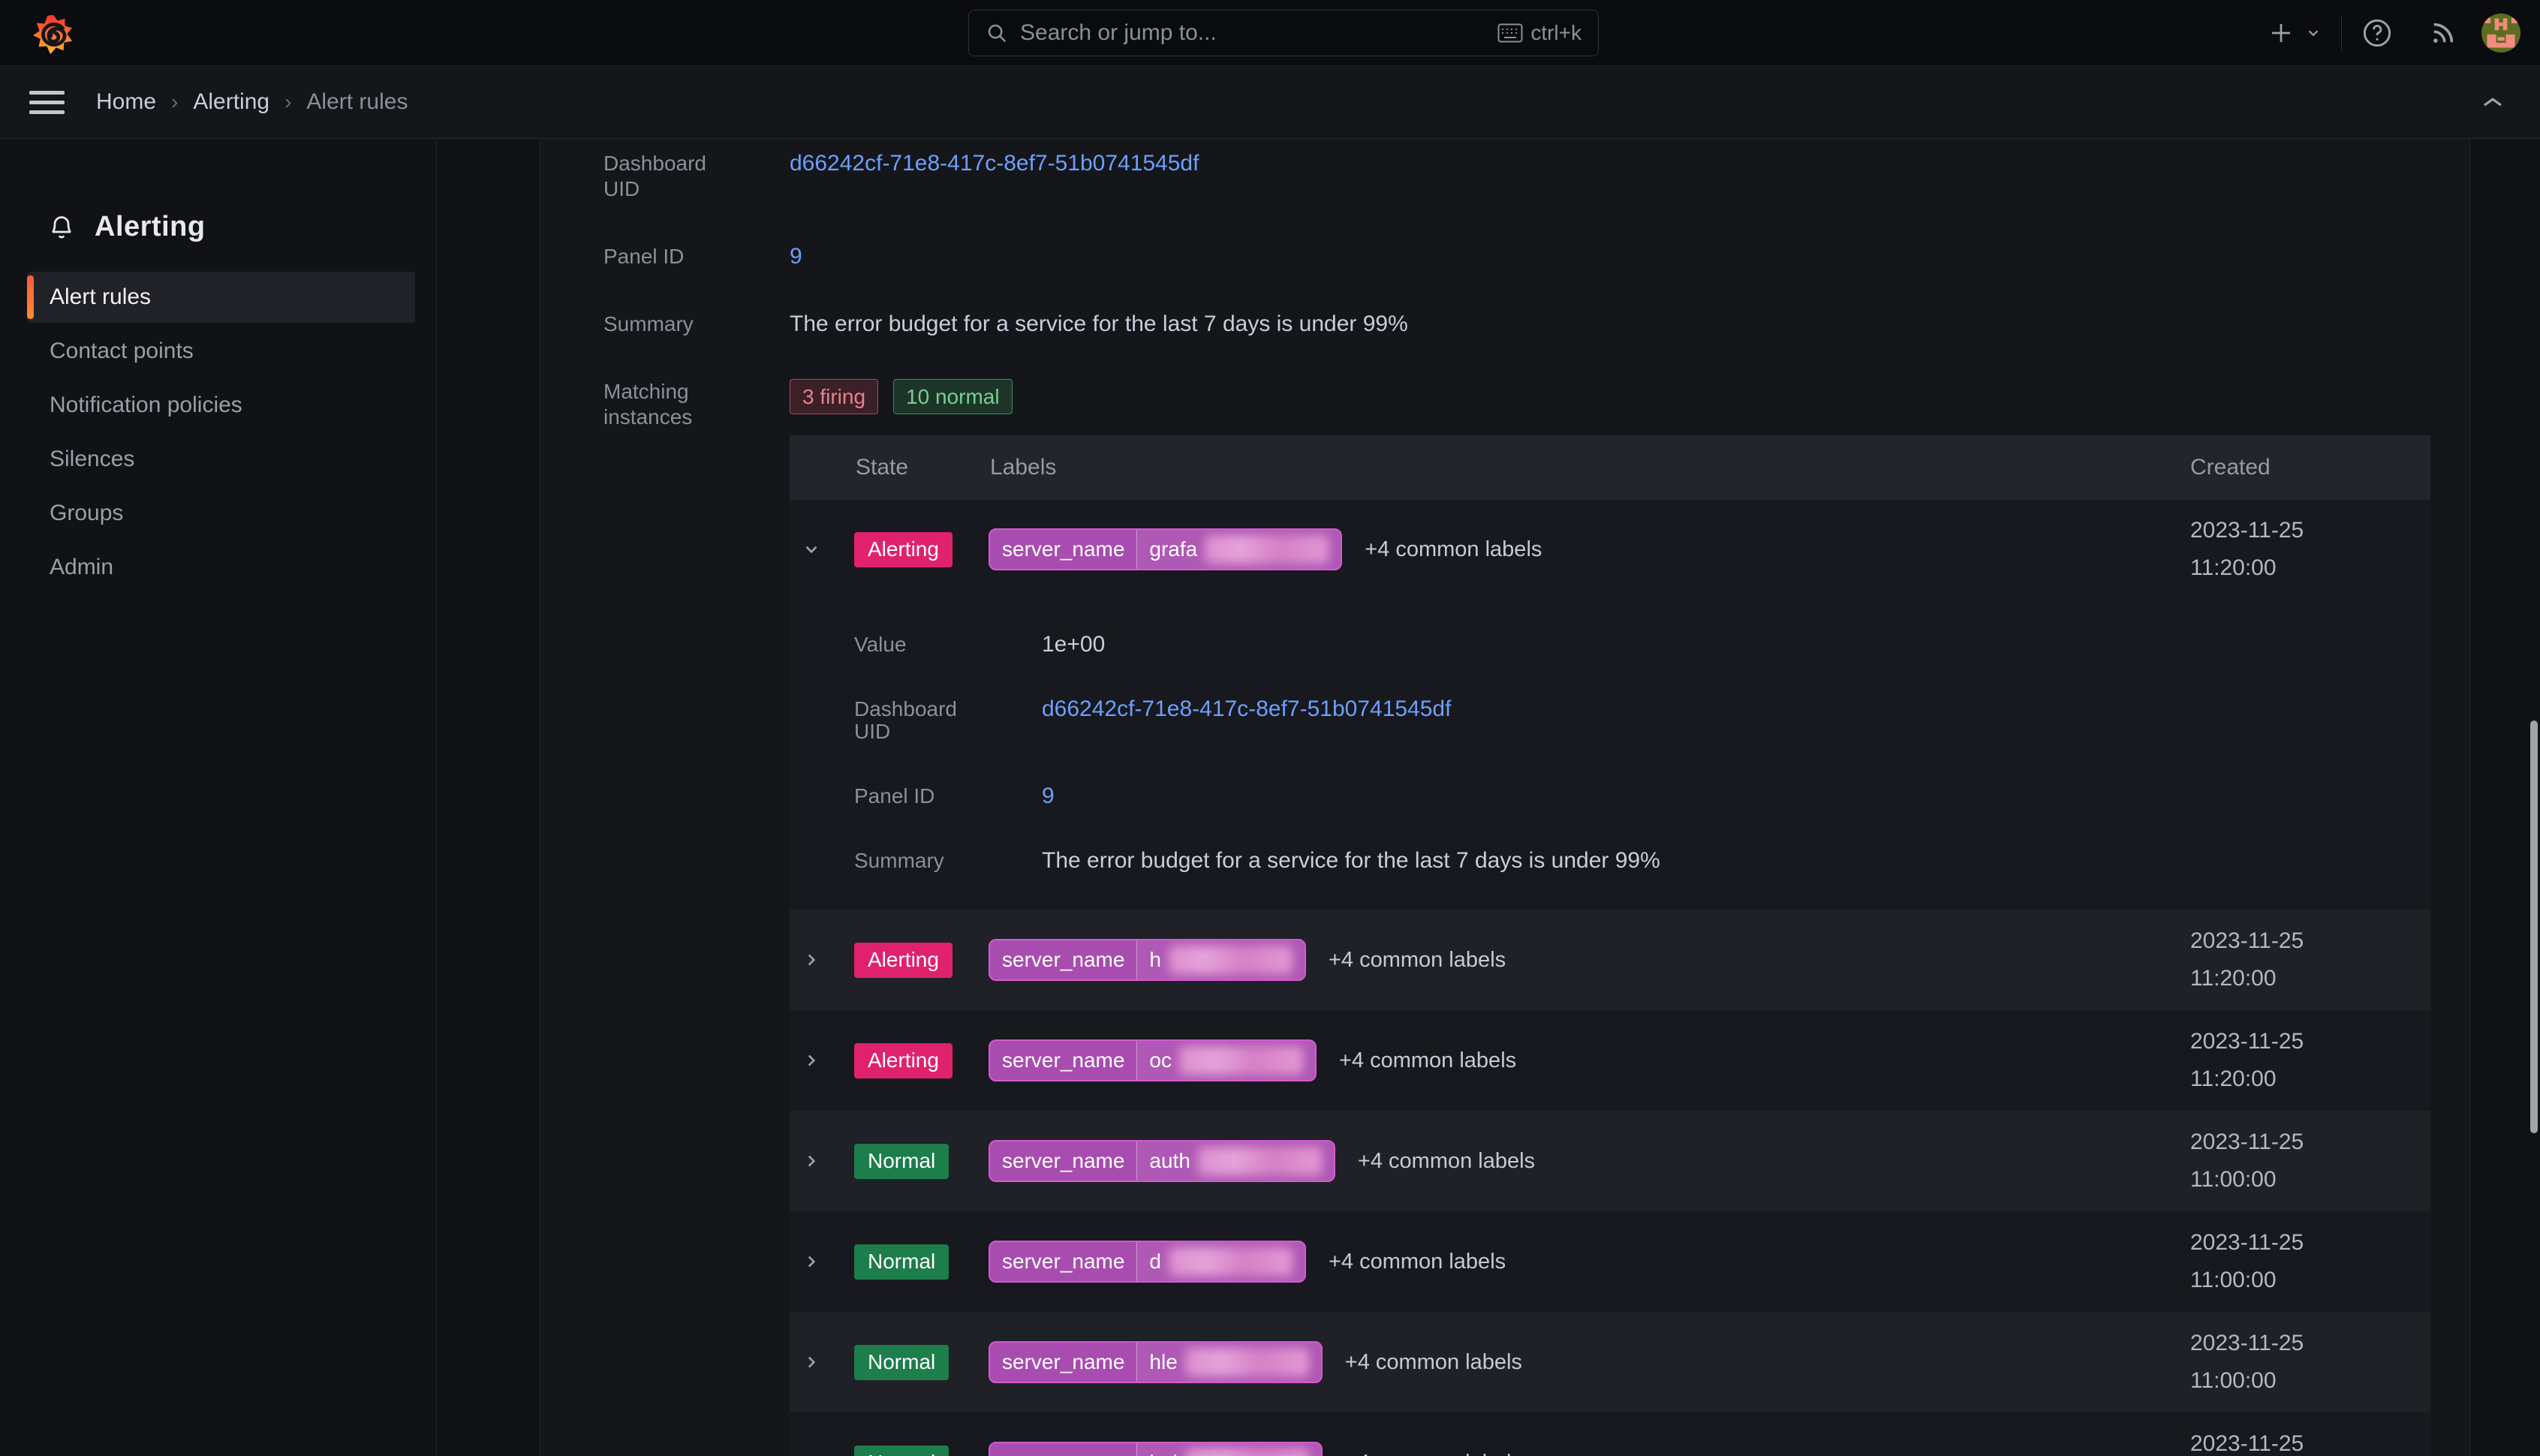 The image size is (2540, 1456). I want to click on sidebar-item-notification-policies: Notification policies, so click(221, 405).